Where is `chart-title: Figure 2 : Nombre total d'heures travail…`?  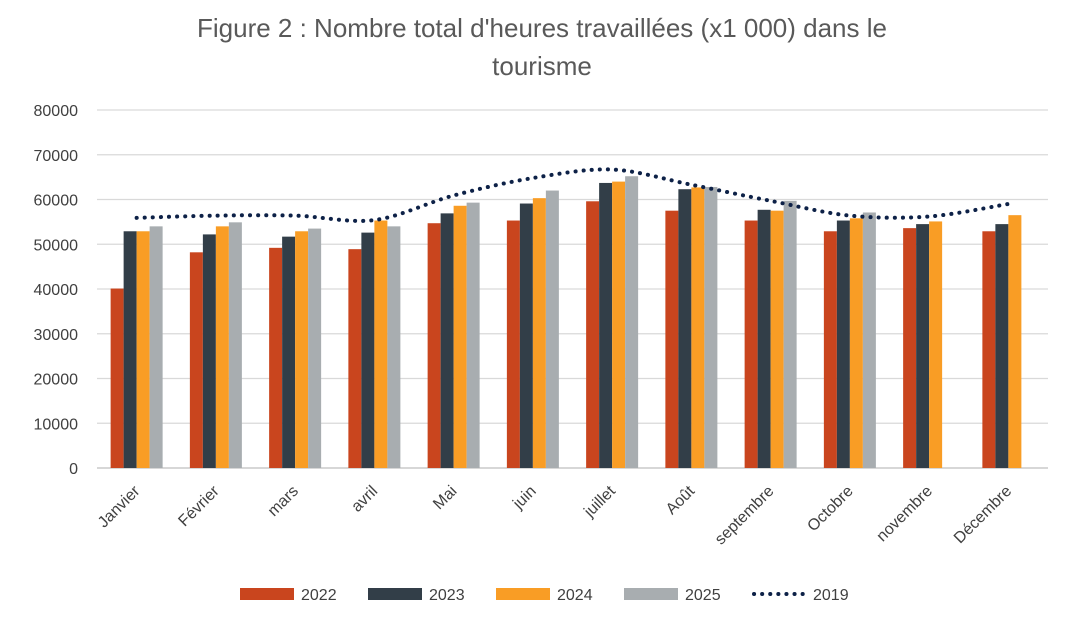
chart-title: Figure 2 : Nombre total d'heures travail… is located at coordinates (542, 47).